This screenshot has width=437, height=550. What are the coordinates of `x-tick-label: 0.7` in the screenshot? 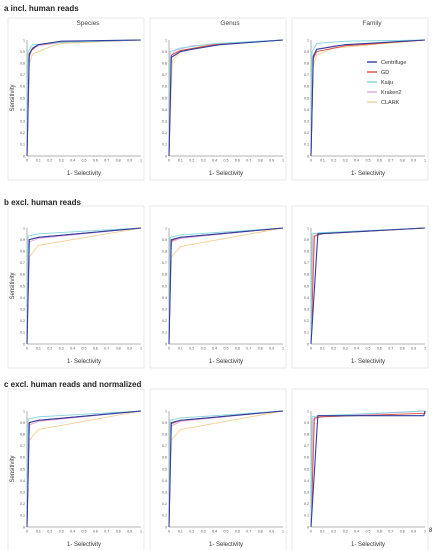 It's located at (248, 532).